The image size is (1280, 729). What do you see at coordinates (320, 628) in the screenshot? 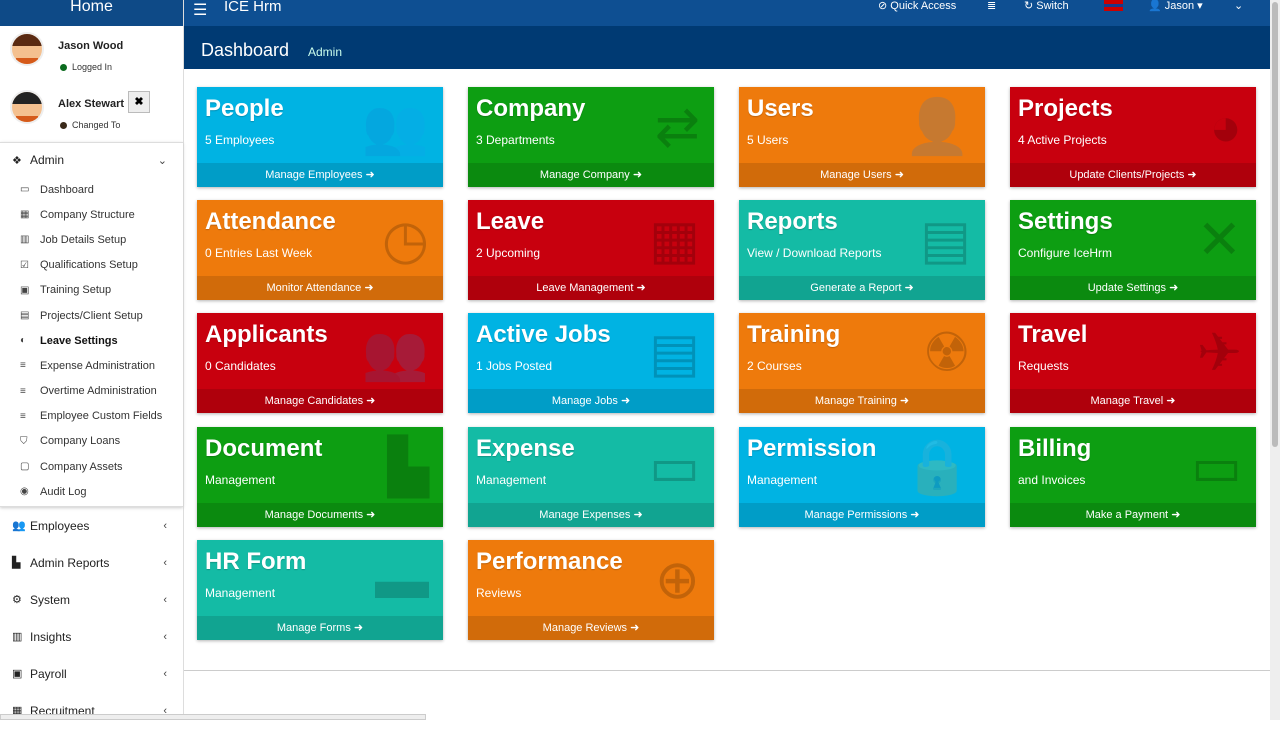
I see `card-link: Manage Forms ➜` at bounding box center [320, 628].